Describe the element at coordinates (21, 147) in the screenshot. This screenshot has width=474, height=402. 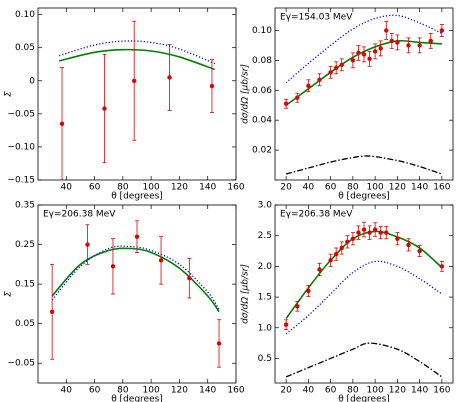
I see `y-tick-label: −0.10` at that location.